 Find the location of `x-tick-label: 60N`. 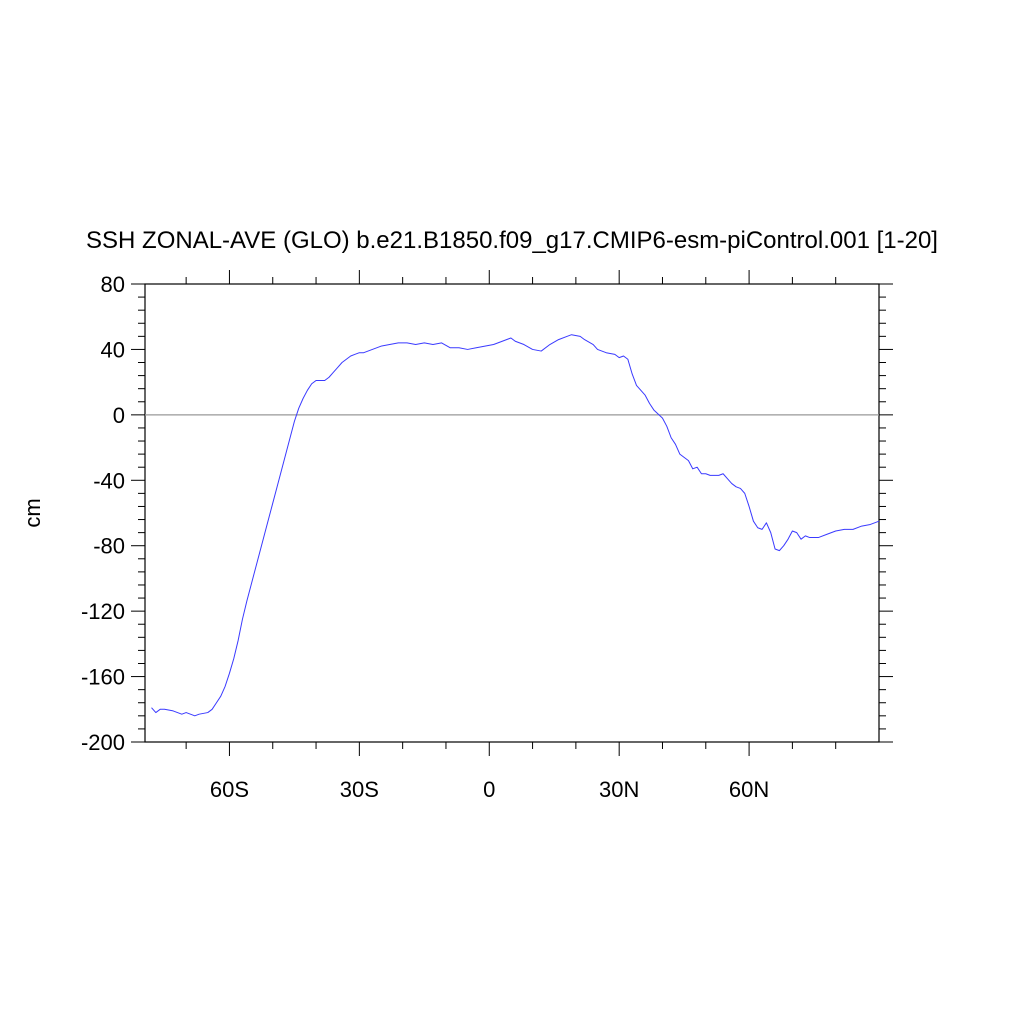

x-tick-label: 60N is located at coordinates (749, 789).